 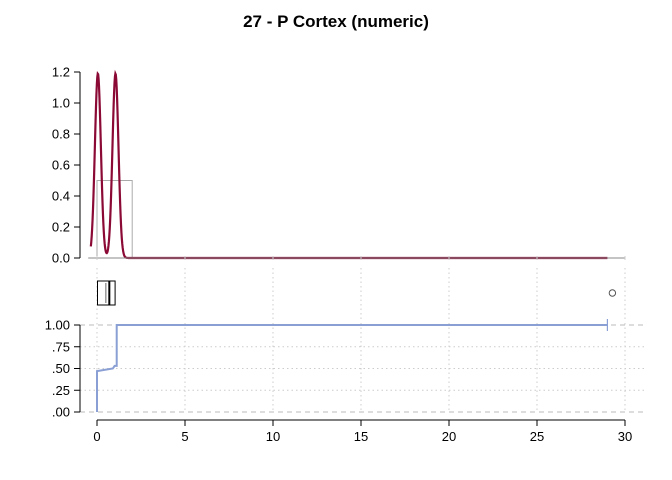 I want to click on x-tick-label: 30, so click(x=625, y=436).